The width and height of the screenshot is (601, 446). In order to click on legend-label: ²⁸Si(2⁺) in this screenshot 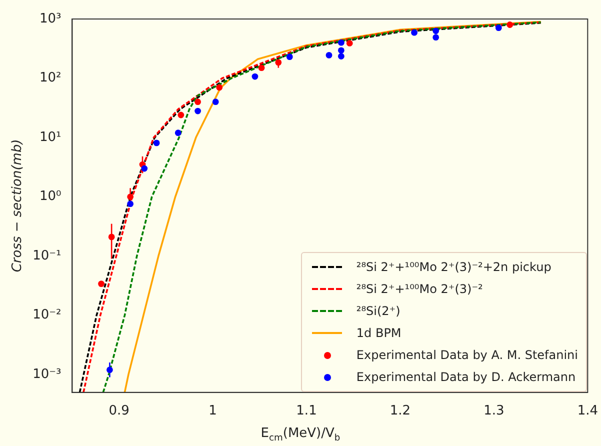, I will do `click(378, 311)`.